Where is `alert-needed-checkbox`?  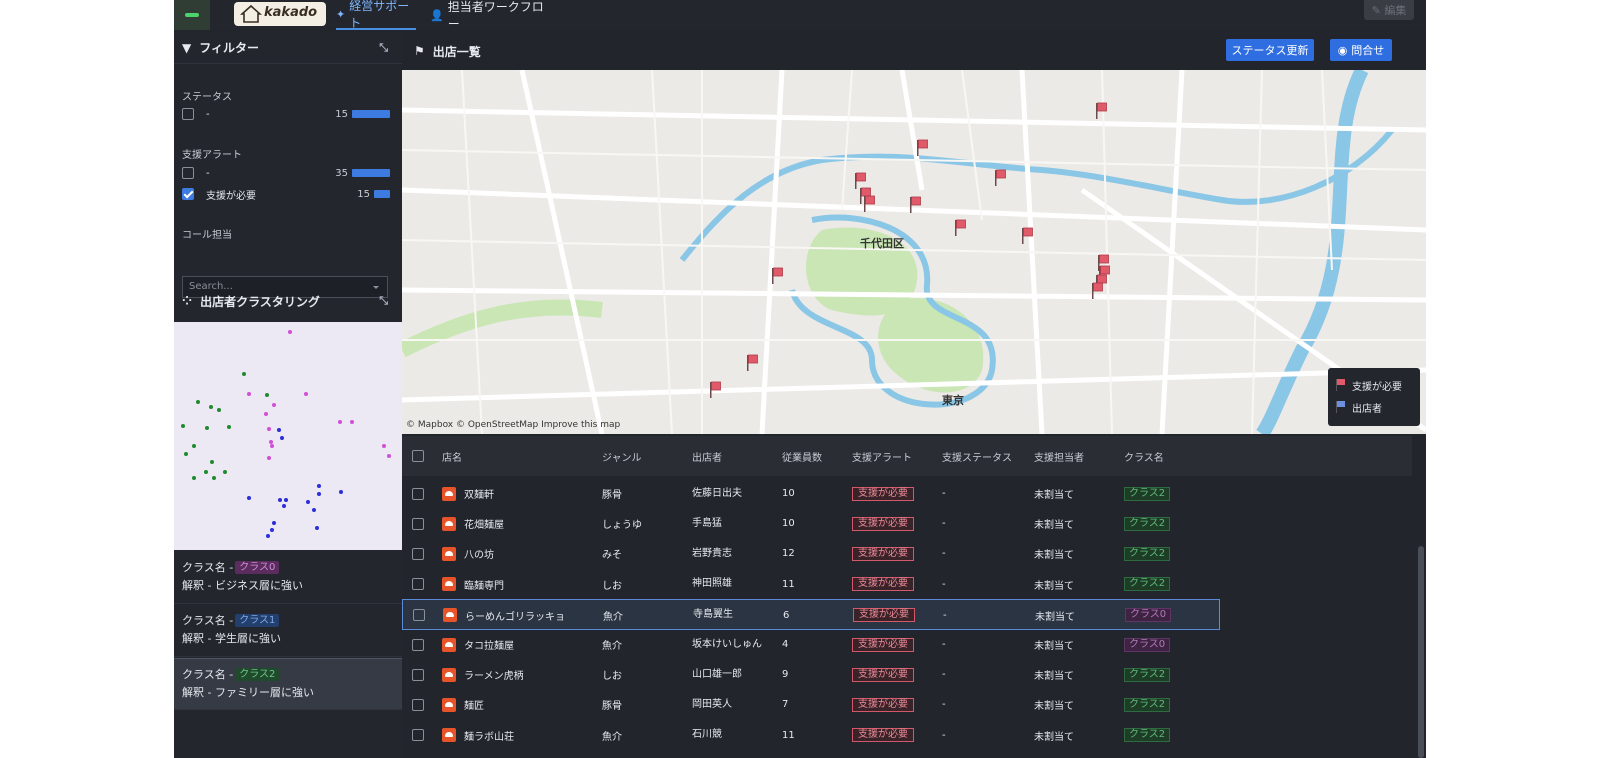
alert-needed-checkbox is located at coordinates (188, 194).